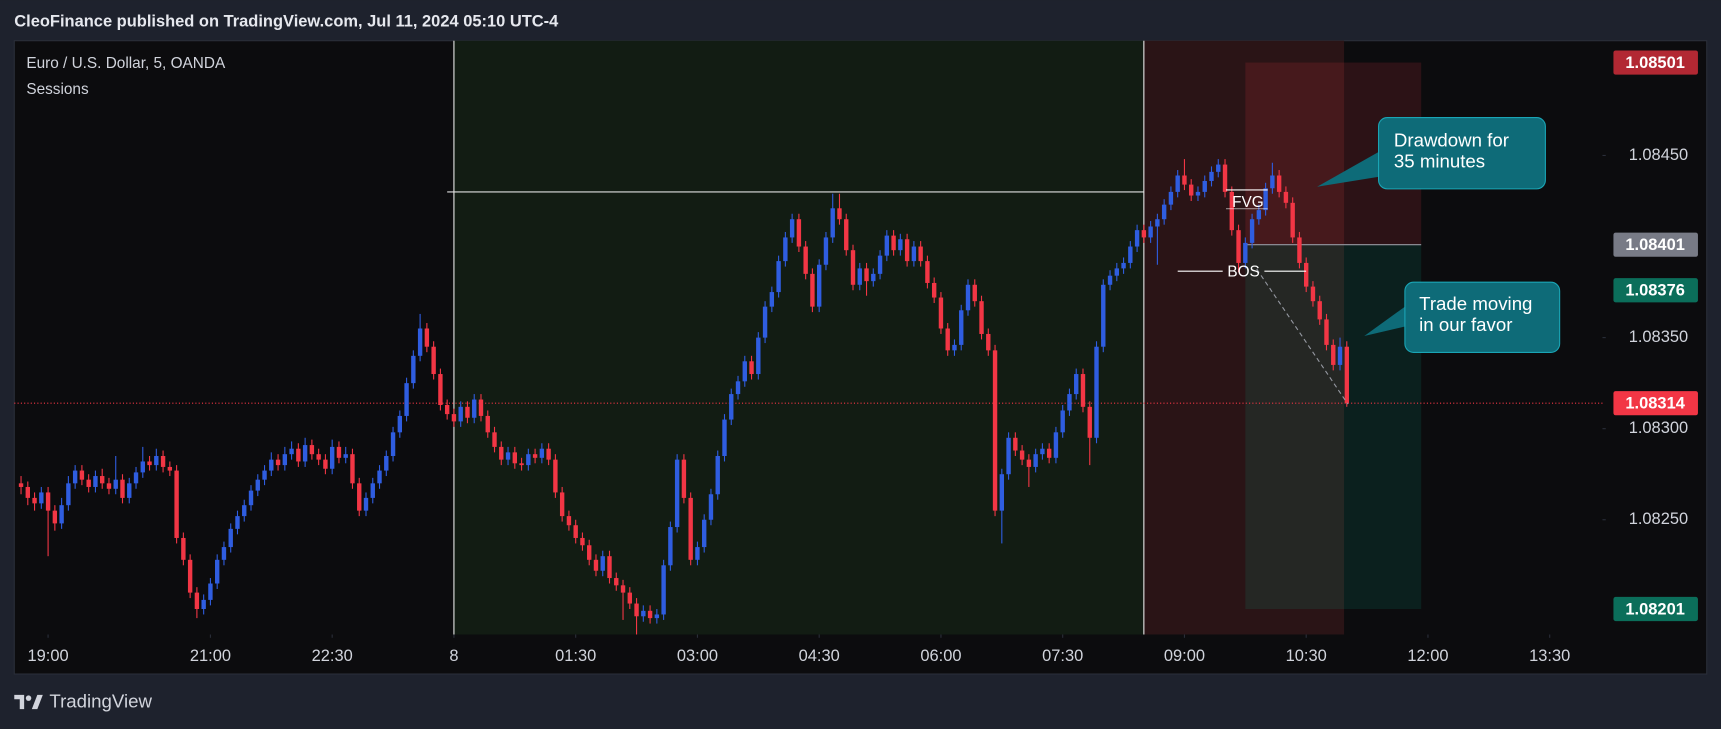 The width and height of the screenshot is (1721, 729). What do you see at coordinates (47, 656) in the screenshot?
I see `x-tick-label: 19:00` at bounding box center [47, 656].